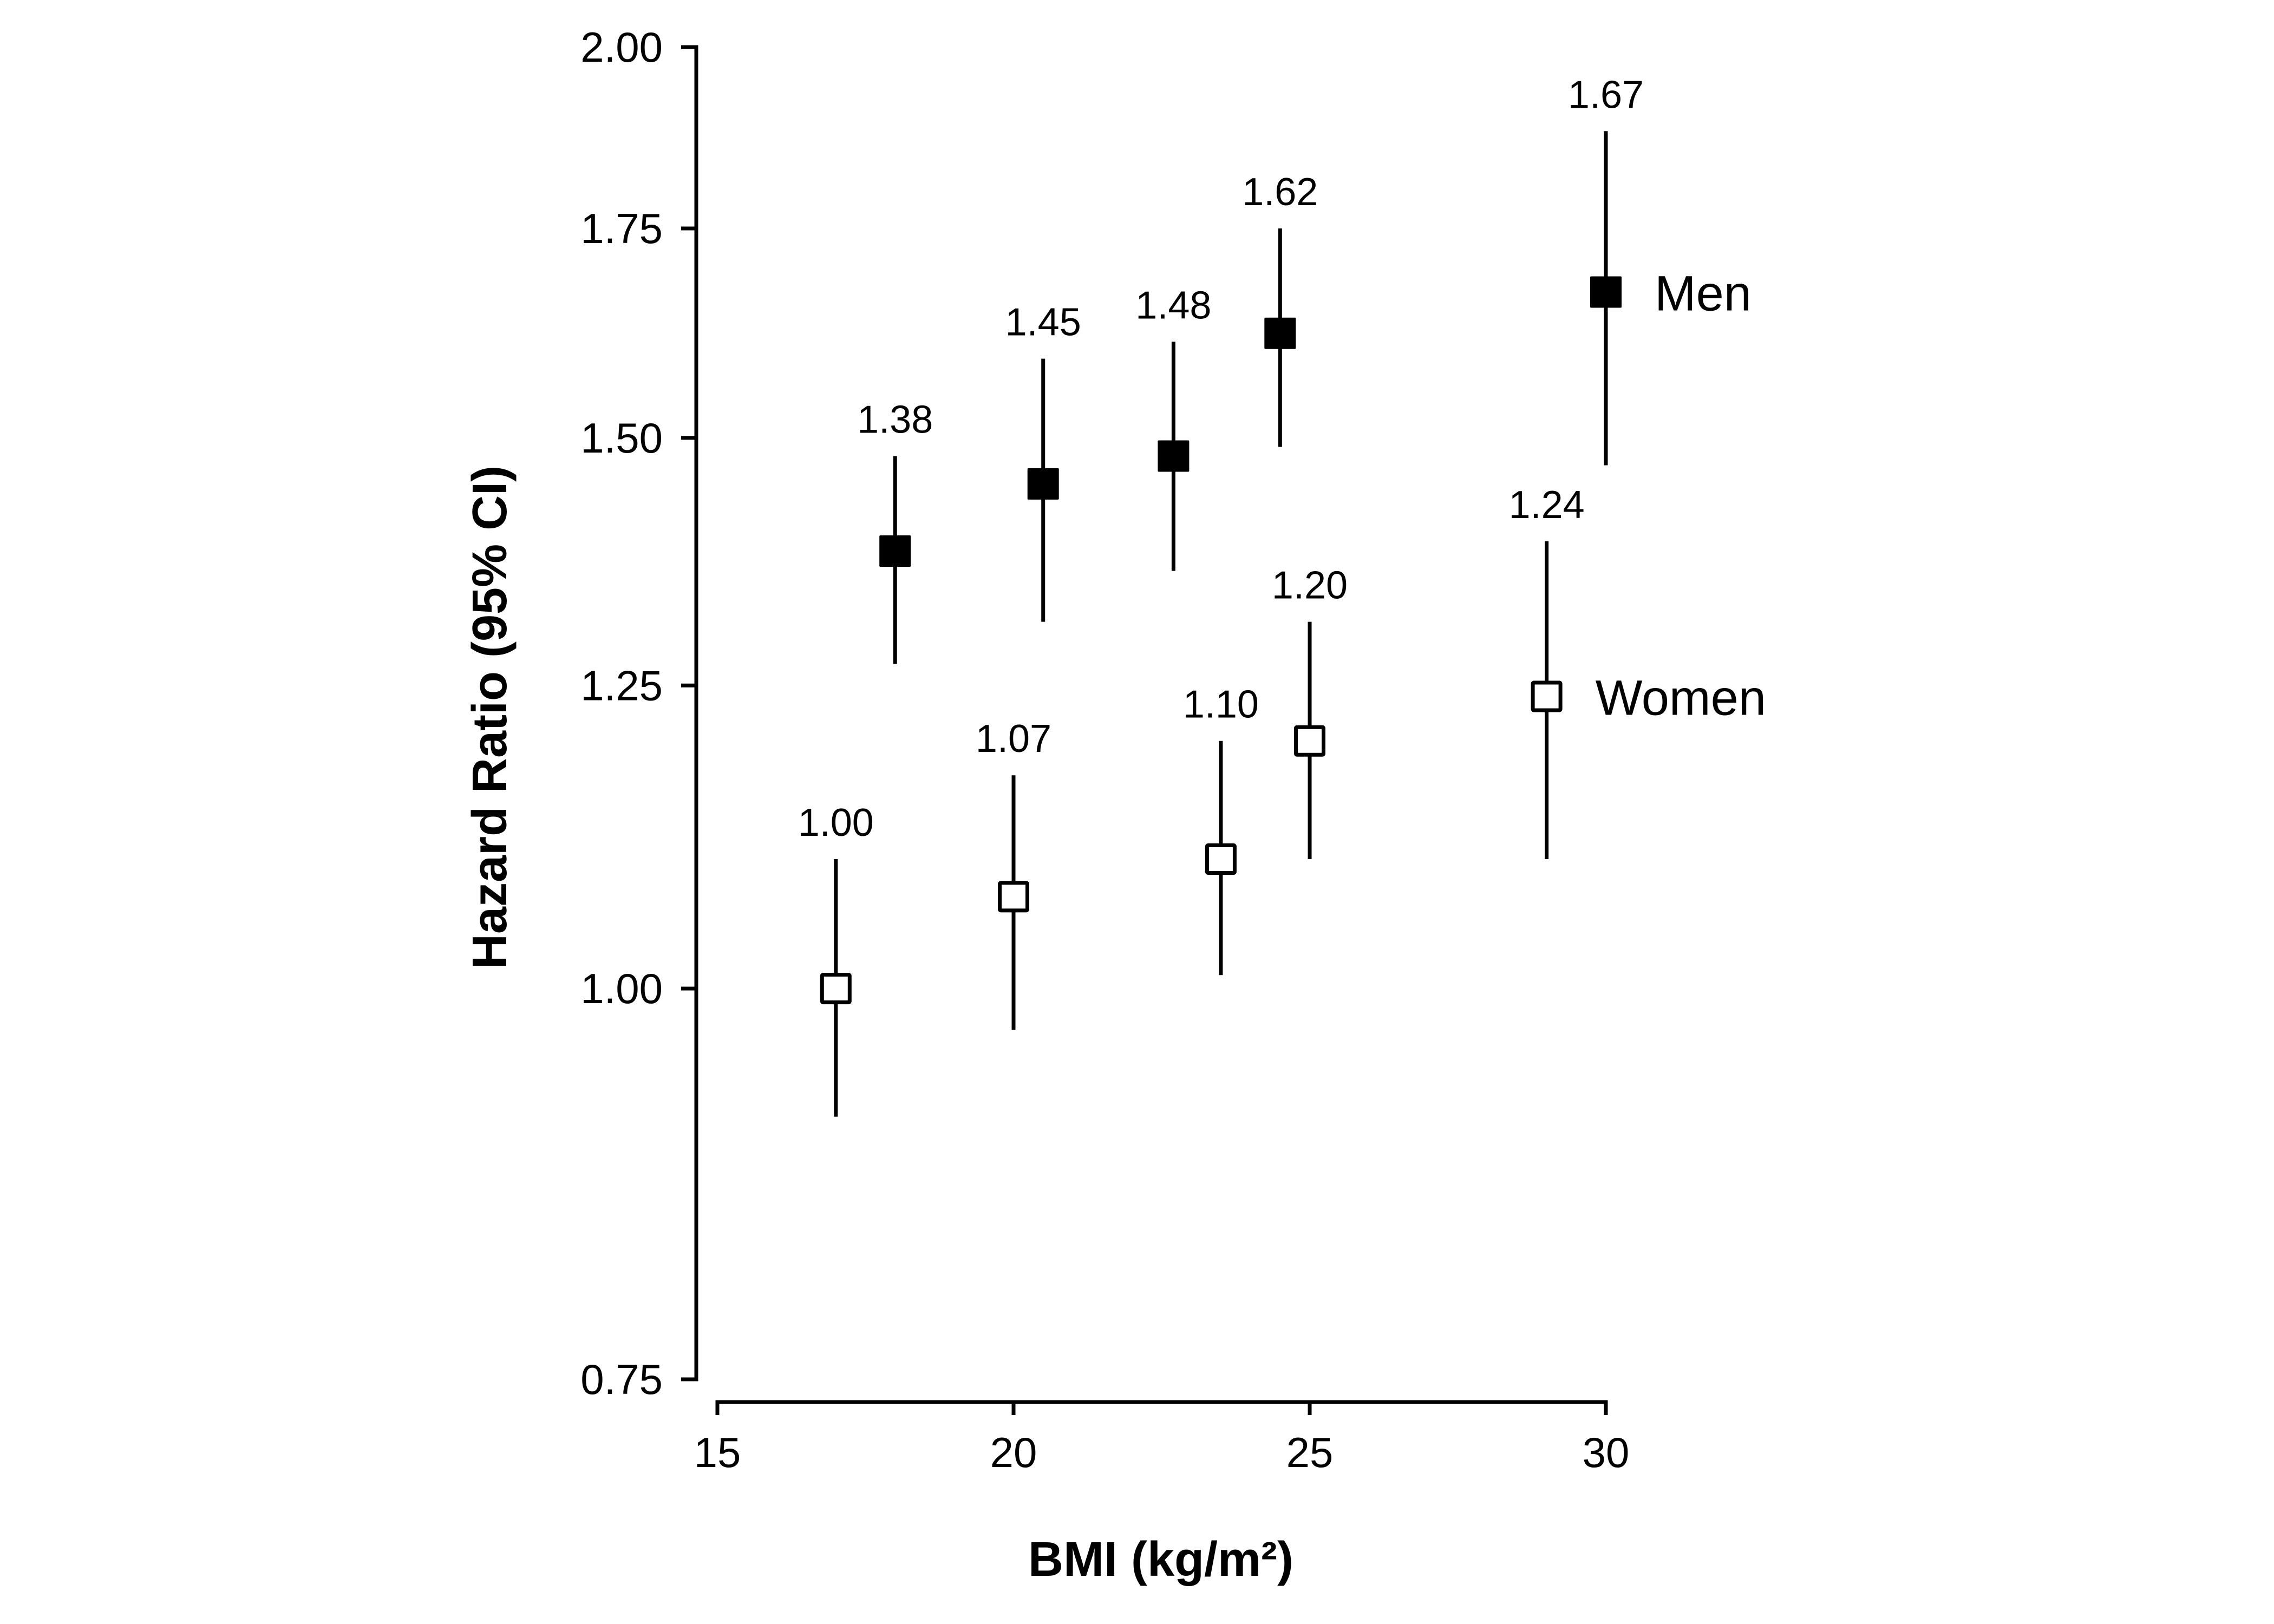 The image size is (2274, 1624). I want to click on series-label-women: Women, so click(1681, 697).